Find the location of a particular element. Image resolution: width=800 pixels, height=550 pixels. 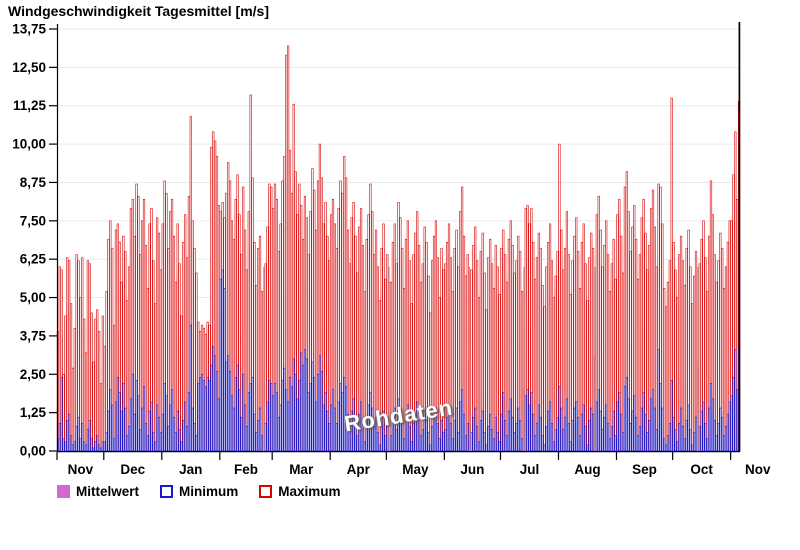

missing-data-marker is located at coordinates (595, 358).